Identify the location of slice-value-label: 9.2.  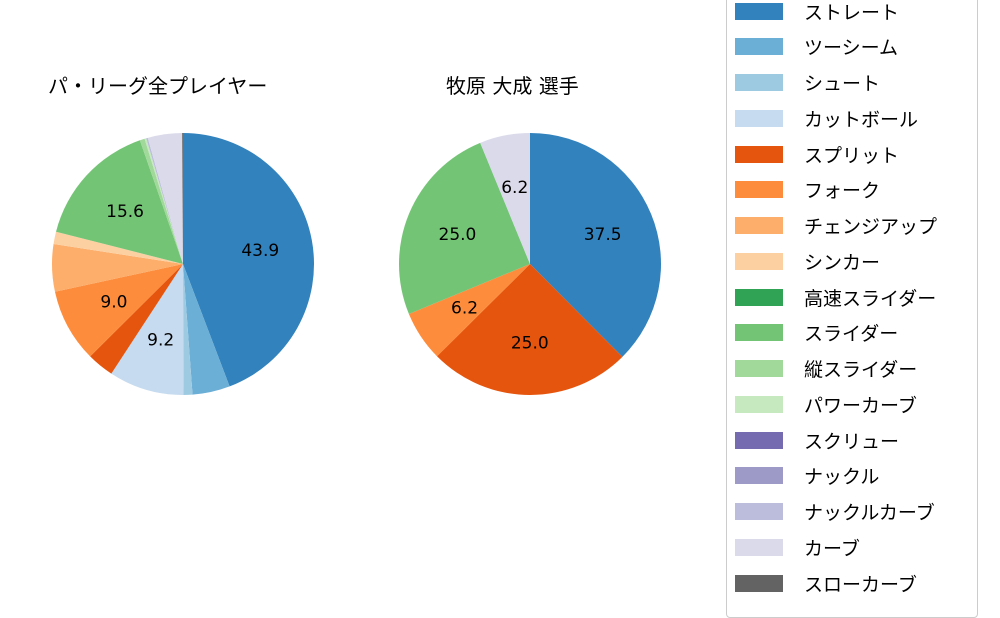
(160, 340).